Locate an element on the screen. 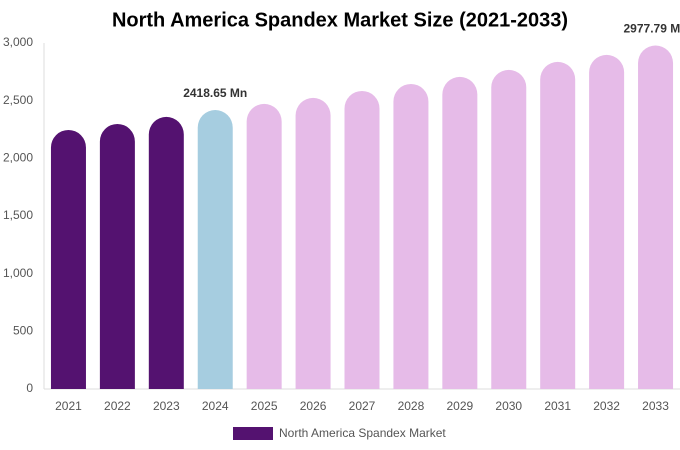  x-tick-label: 2021 is located at coordinates (68, 406).